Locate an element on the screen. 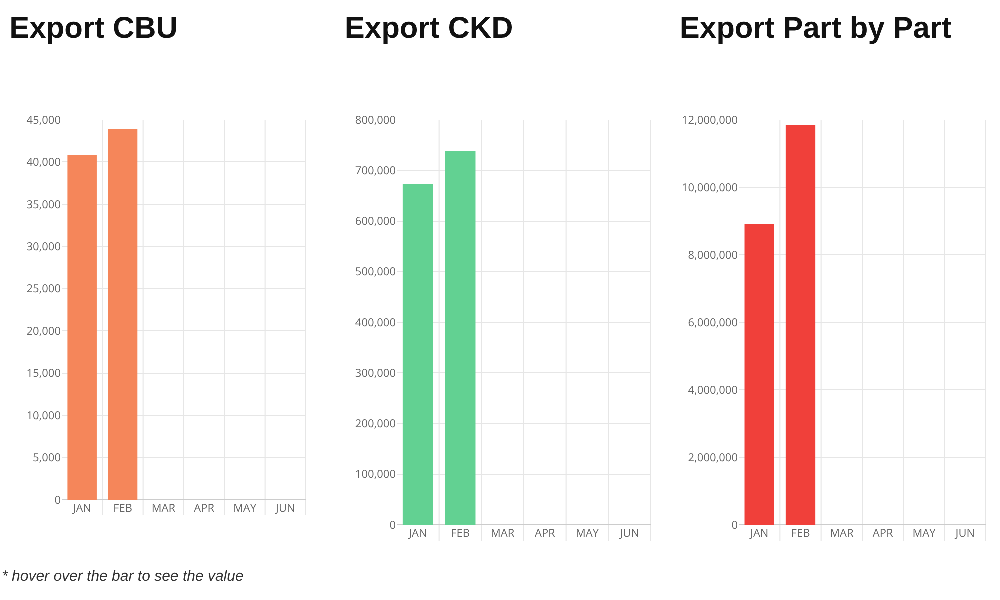 The width and height of the screenshot is (1000, 600). y-tick-label: 10,000 is located at coordinates (43, 416).